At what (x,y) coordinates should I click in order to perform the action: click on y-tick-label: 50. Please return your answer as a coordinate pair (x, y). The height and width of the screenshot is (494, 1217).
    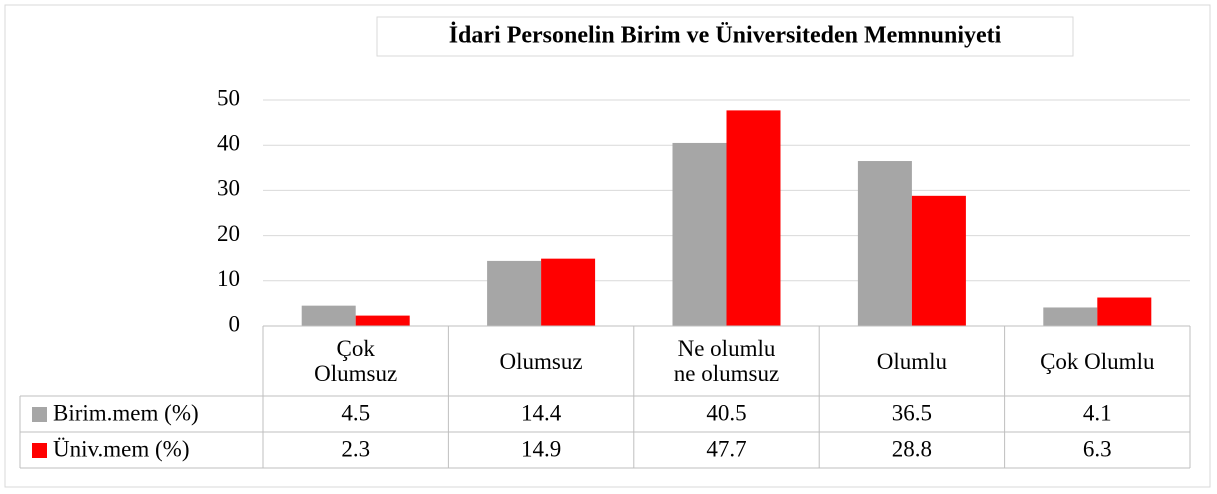
    Looking at the image, I should click on (228, 97).